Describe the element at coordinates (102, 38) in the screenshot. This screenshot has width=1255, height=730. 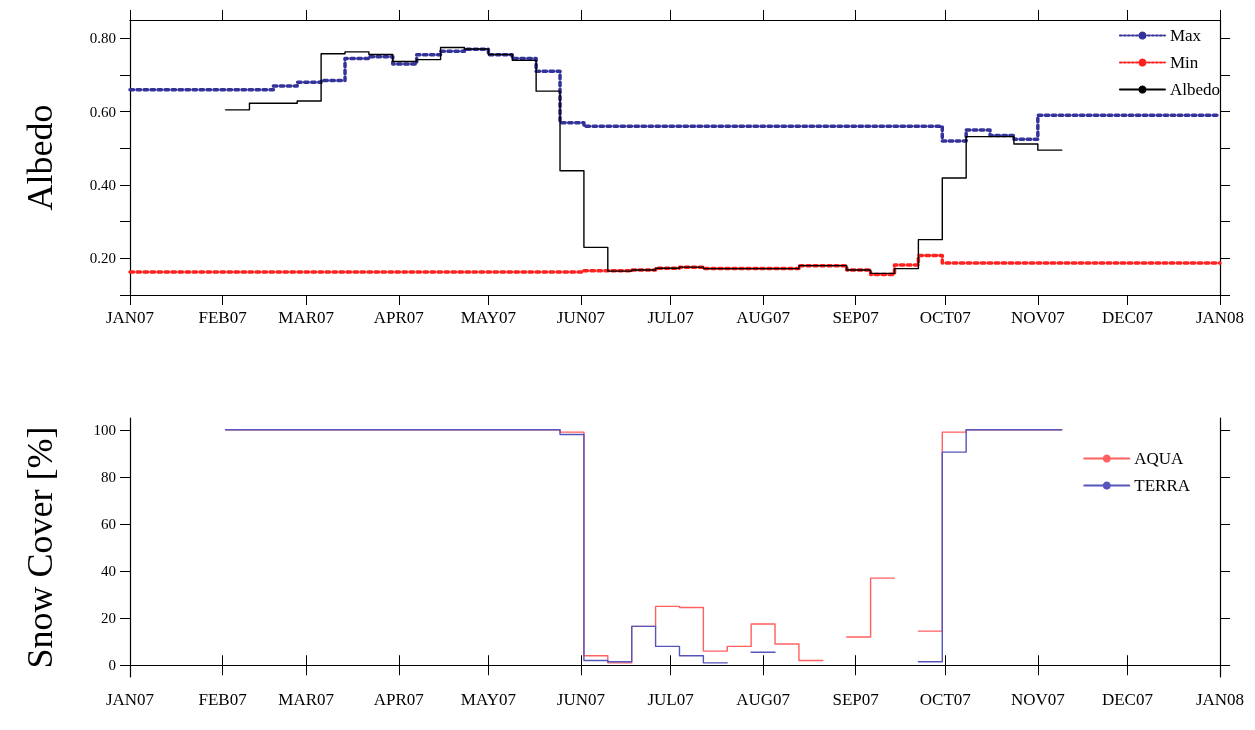
I see `y-tick-label: 0.80` at that location.